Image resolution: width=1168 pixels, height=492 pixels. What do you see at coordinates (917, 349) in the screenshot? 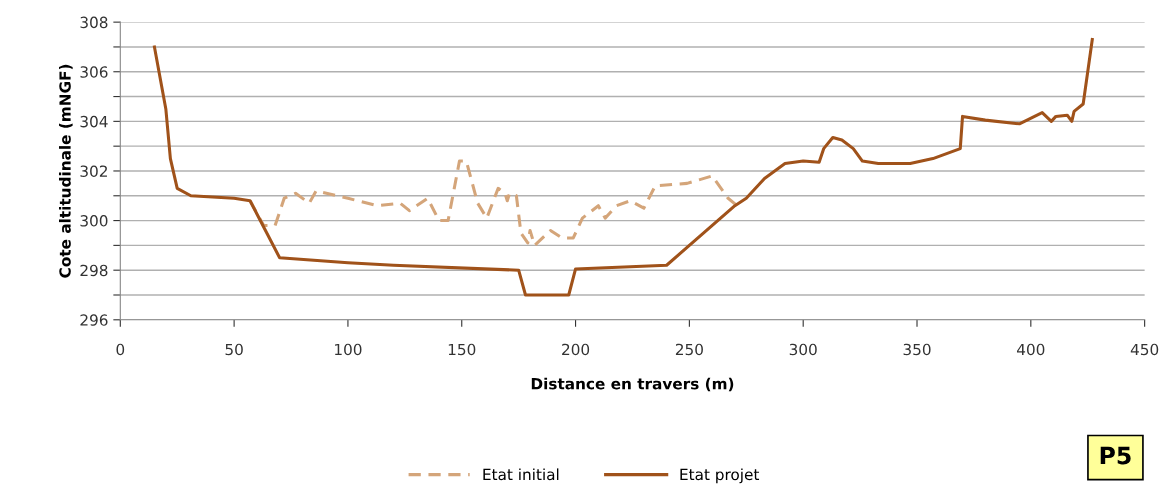
I see `x-tick-label: 350` at bounding box center [917, 349].